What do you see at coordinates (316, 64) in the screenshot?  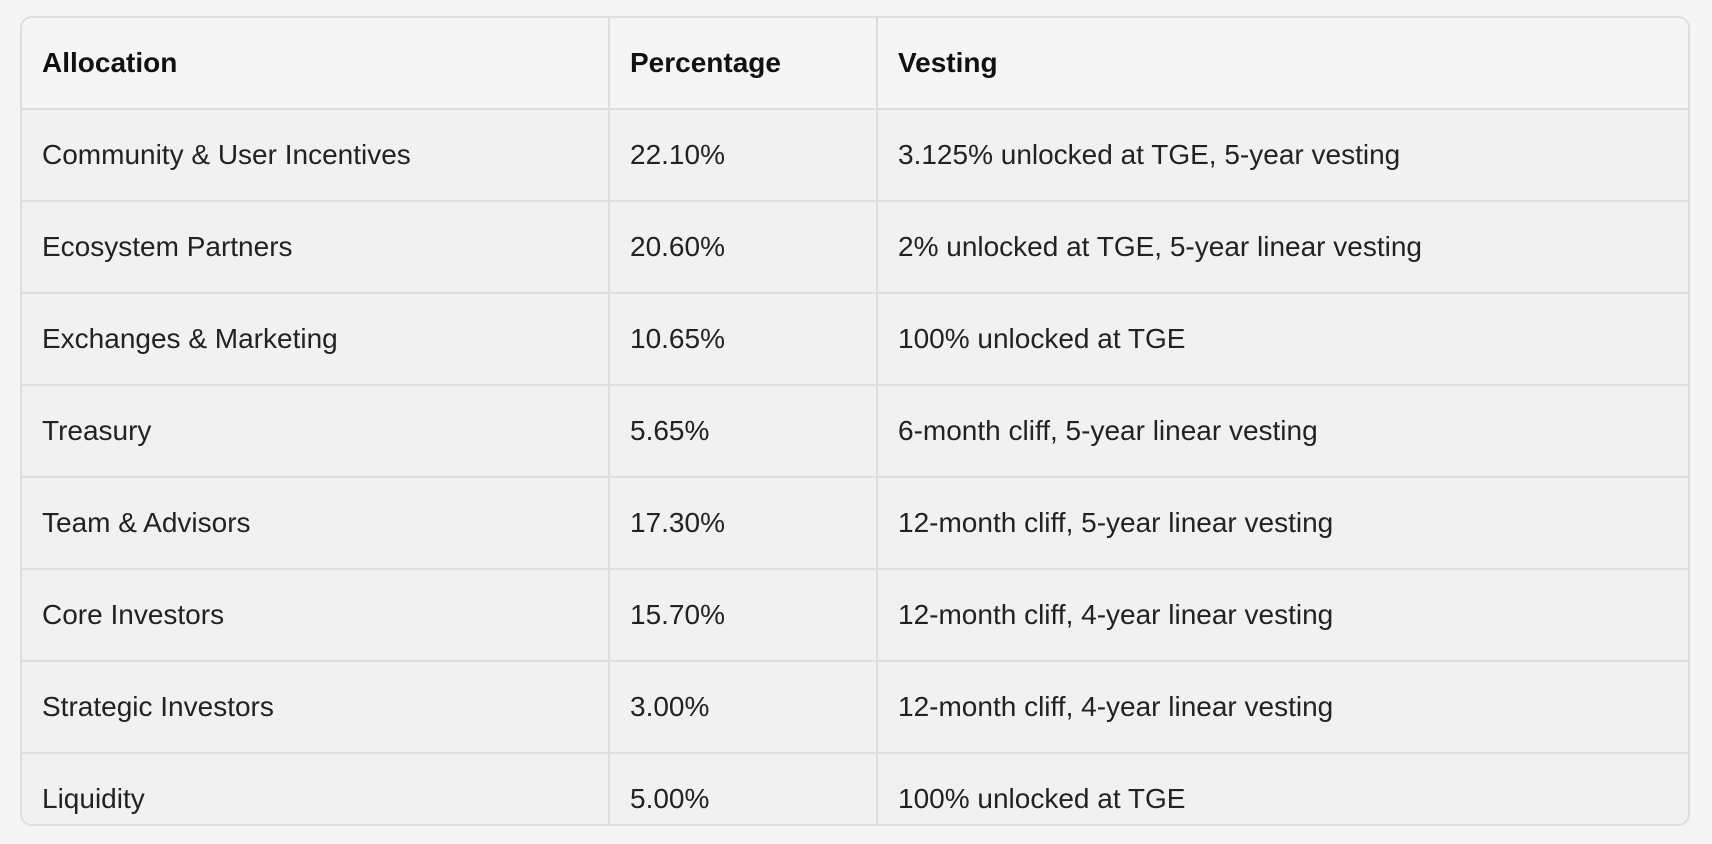 I see `header-allocation: Allocation` at bounding box center [316, 64].